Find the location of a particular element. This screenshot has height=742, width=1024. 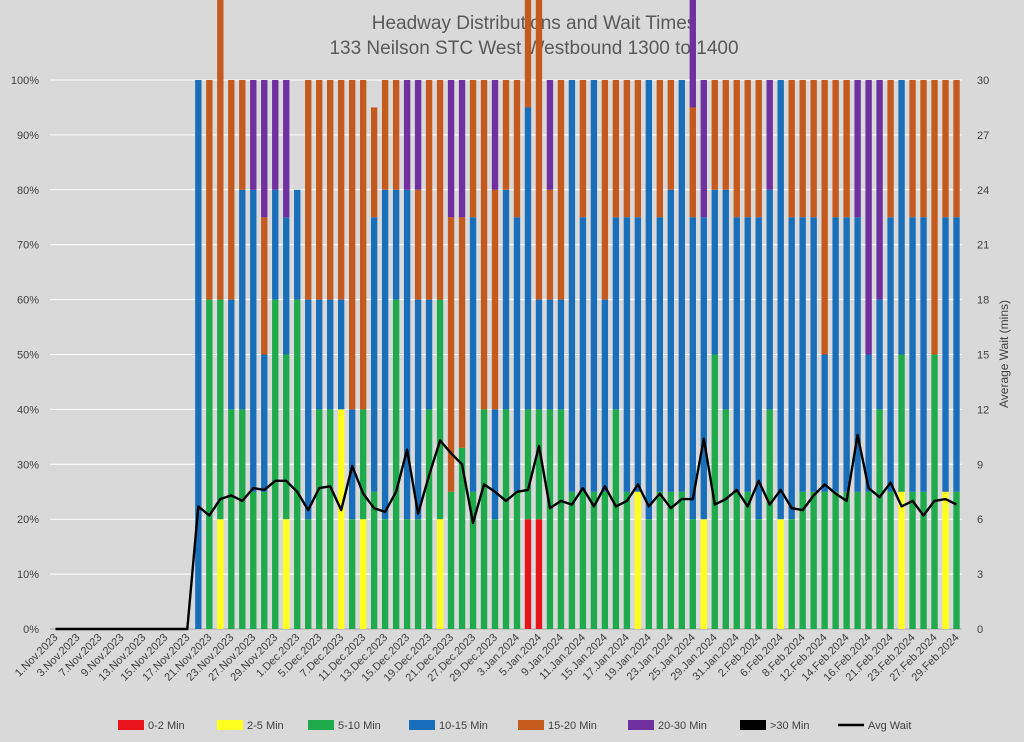

y2-tick-label: 30 is located at coordinates (983, 81).